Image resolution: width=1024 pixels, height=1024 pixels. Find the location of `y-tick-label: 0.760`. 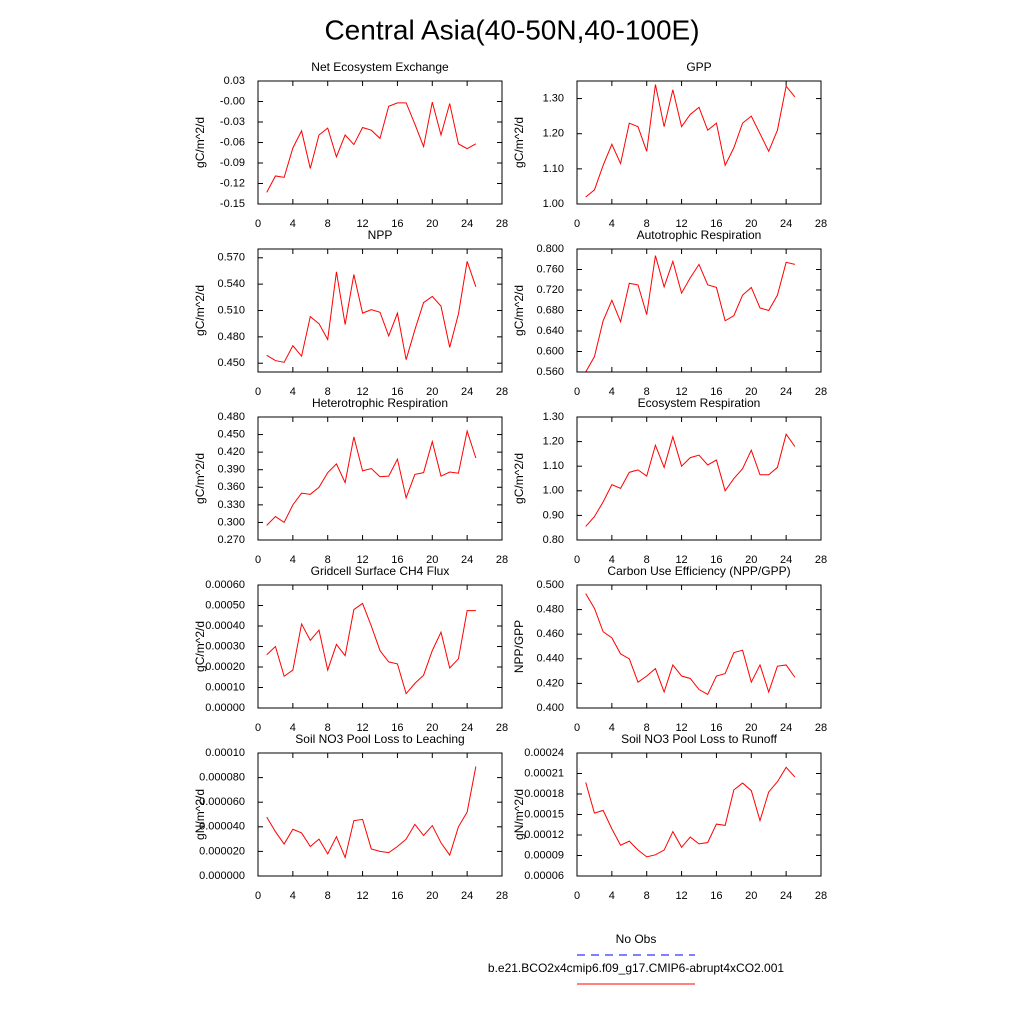

y-tick-label: 0.760 is located at coordinates (550, 269).